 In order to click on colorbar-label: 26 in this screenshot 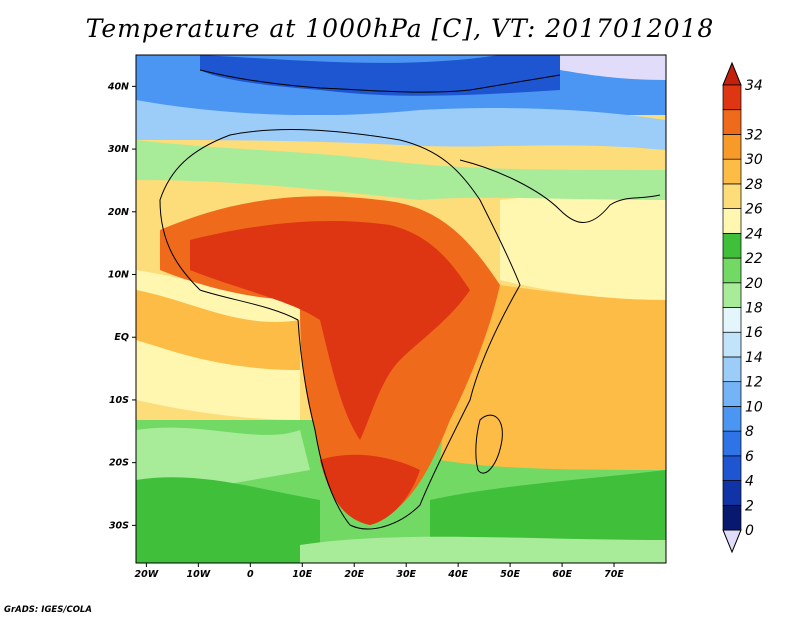, I will do `click(754, 210)`.